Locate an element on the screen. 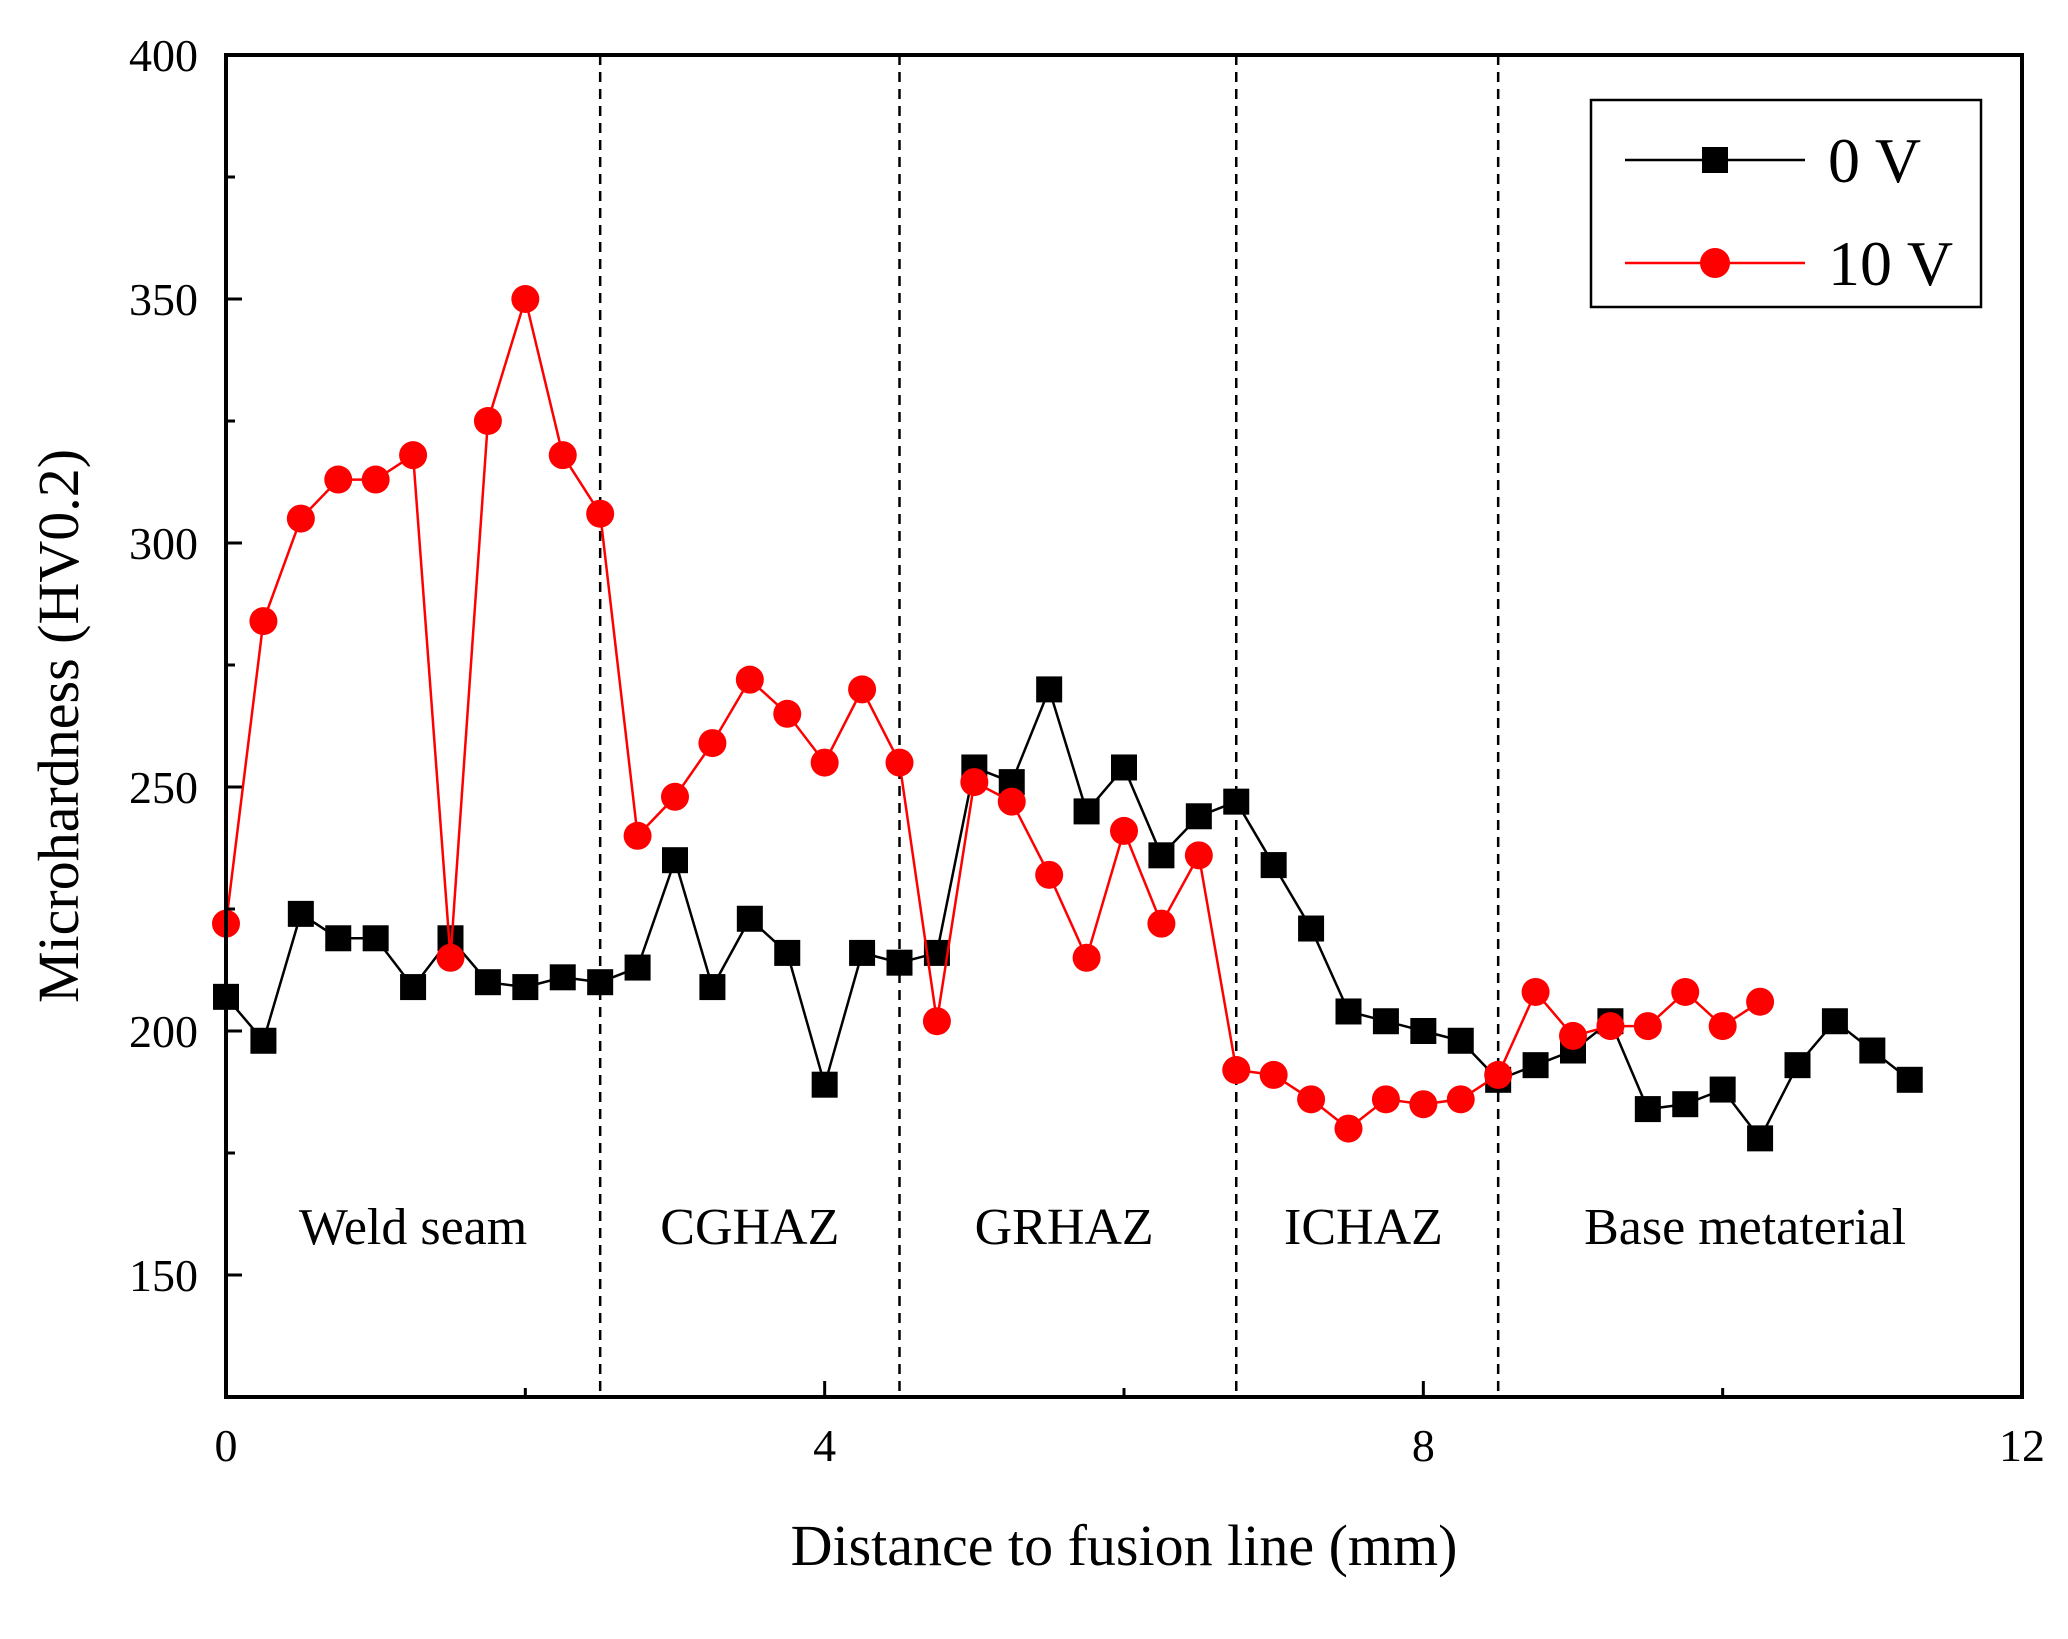 This screenshot has width=2068, height=1639. legend-box is located at coordinates (1786, 203).